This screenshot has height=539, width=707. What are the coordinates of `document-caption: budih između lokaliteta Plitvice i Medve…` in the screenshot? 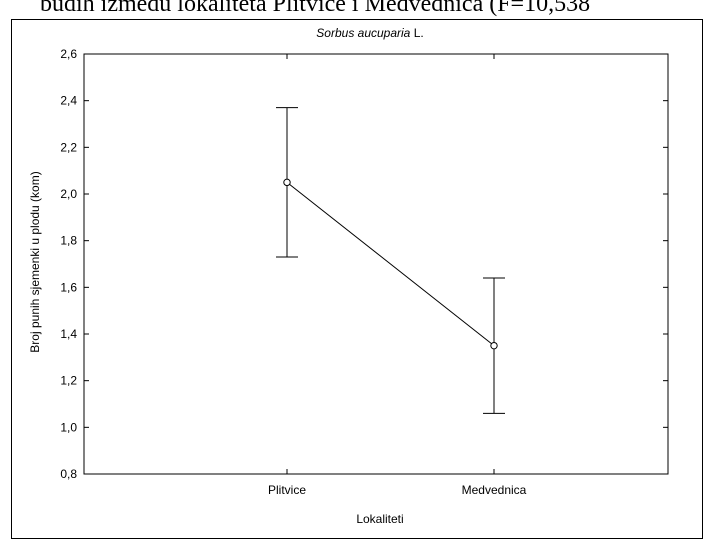 It's located at (315, 8).